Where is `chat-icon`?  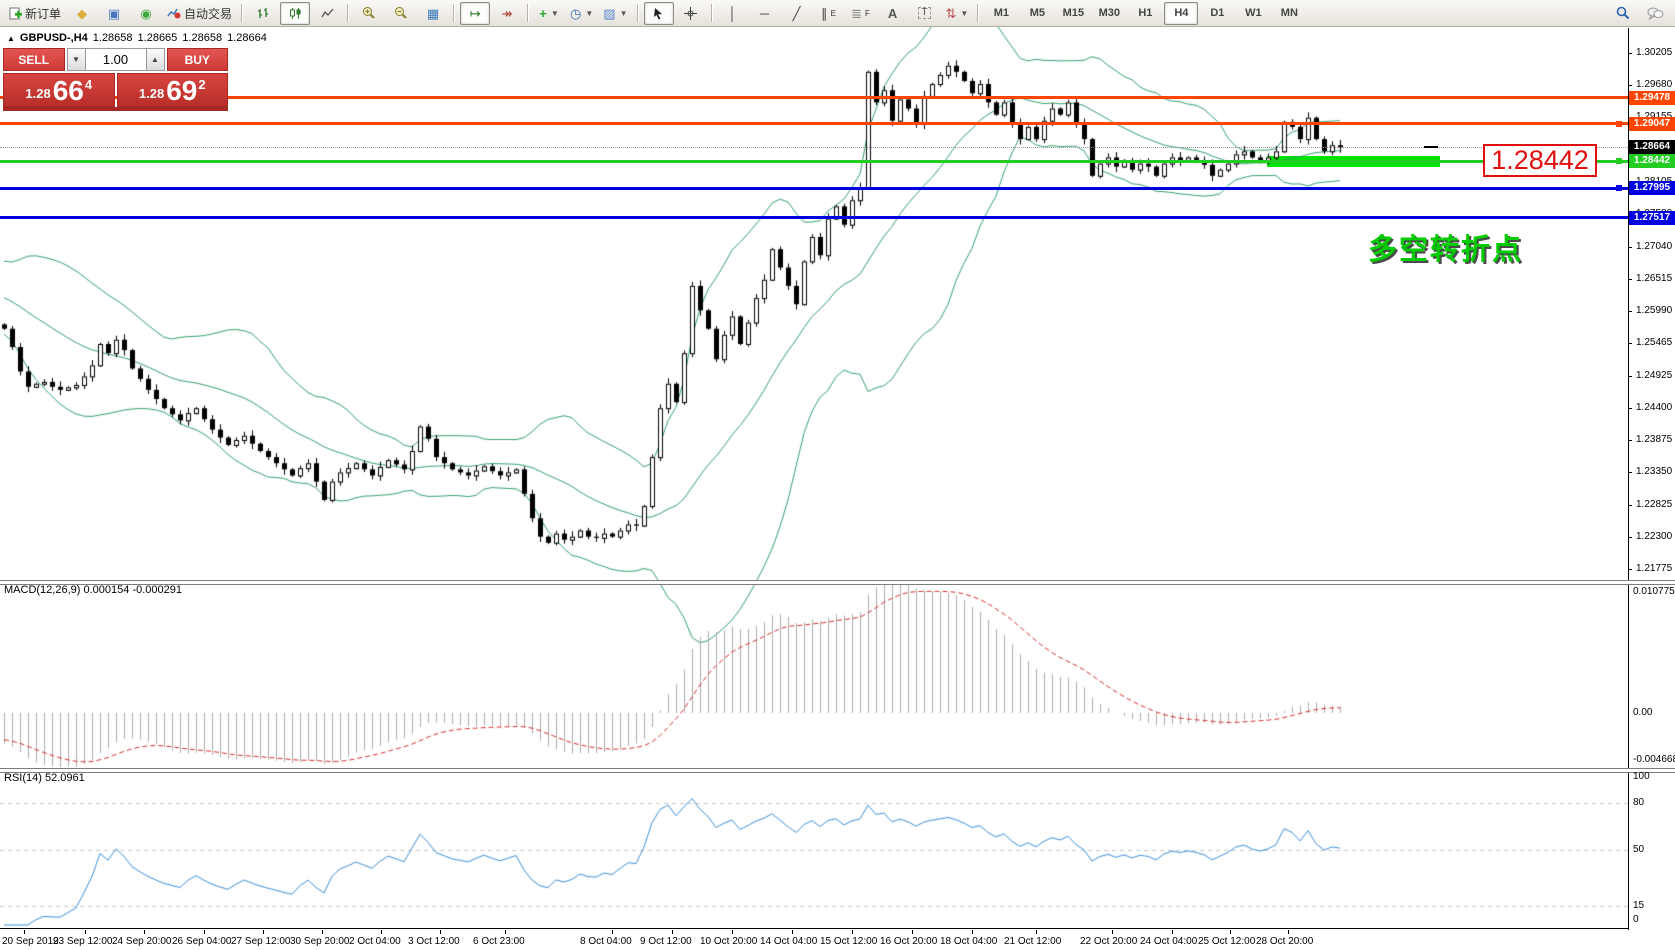 chat-icon is located at coordinates (1655, 13).